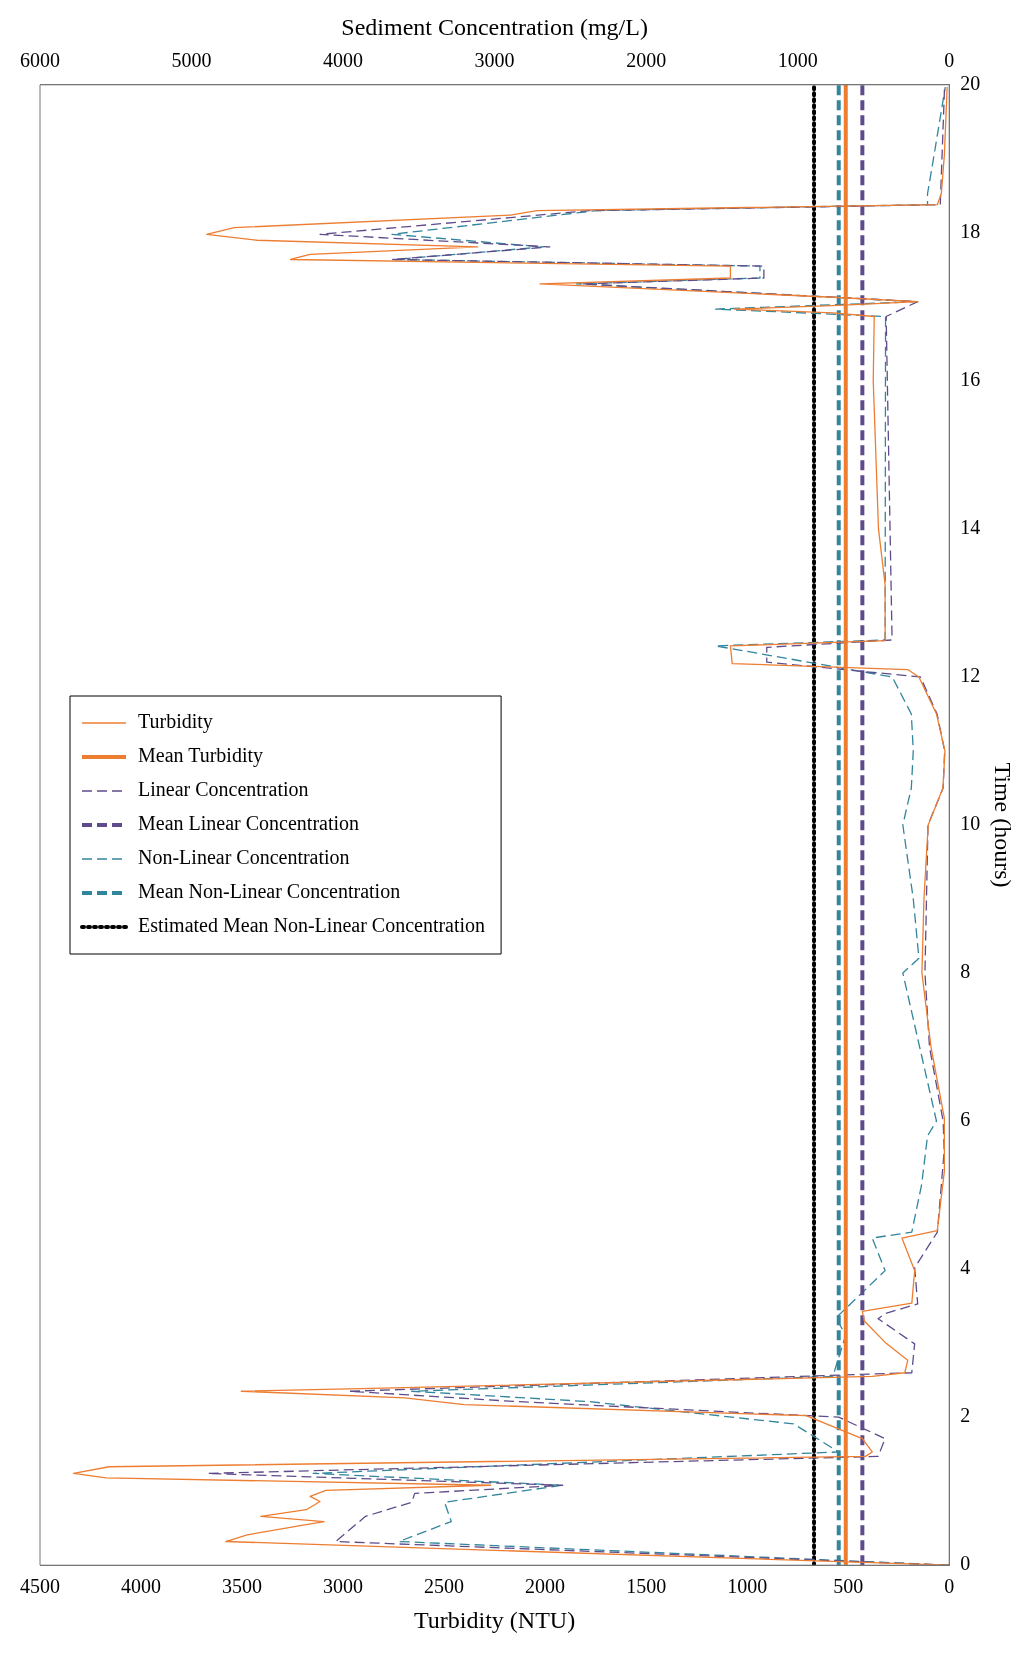 The height and width of the screenshot is (1659, 1034). What do you see at coordinates (965, 1415) in the screenshot?
I see `y-tick-label: 2` at bounding box center [965, 1415].